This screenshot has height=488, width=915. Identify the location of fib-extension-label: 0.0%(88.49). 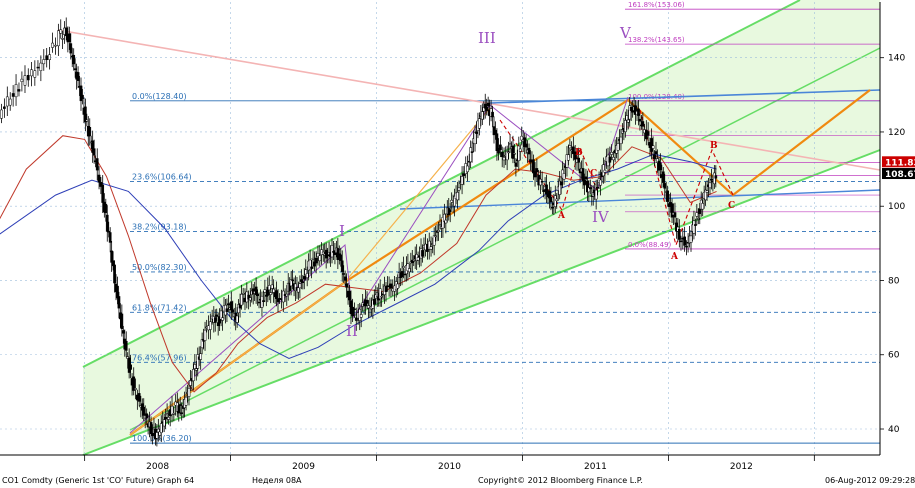
(650, 245).